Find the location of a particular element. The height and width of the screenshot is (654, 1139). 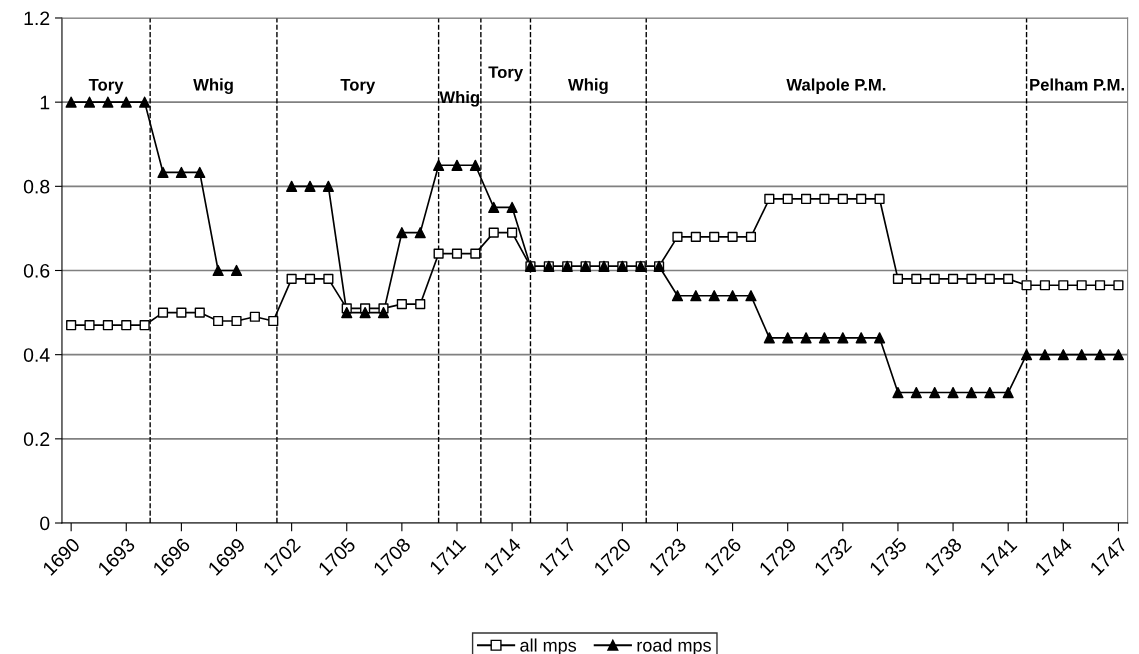

y-tick-label: 0.2 is located at coordinates (36, 439).